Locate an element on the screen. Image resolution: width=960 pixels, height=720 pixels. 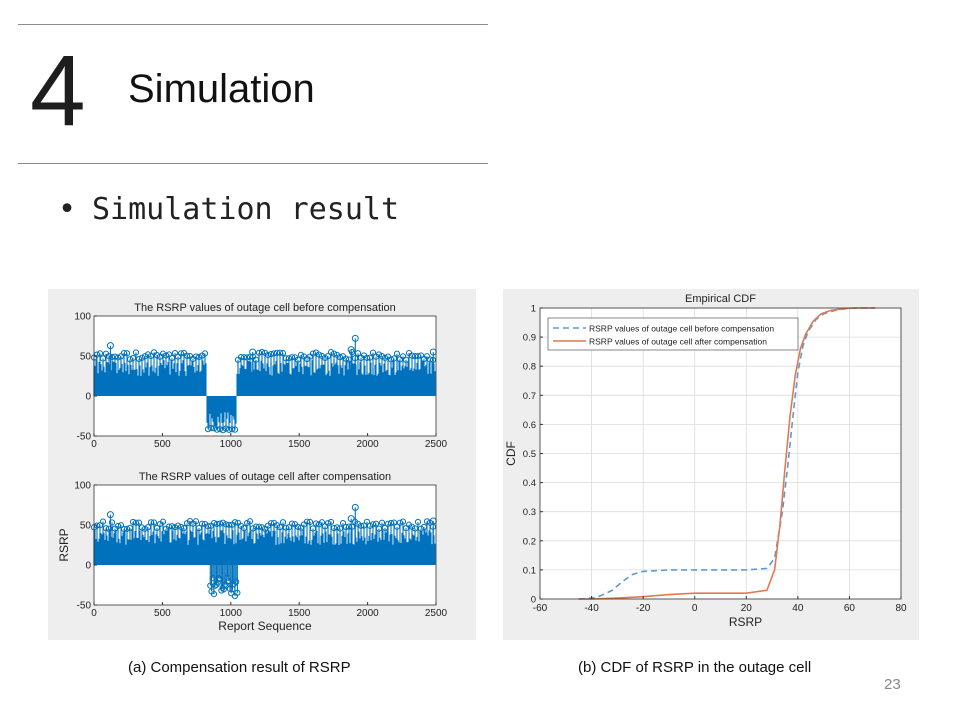
x-tick-label: 2500 is located at coordinates (436, 613).